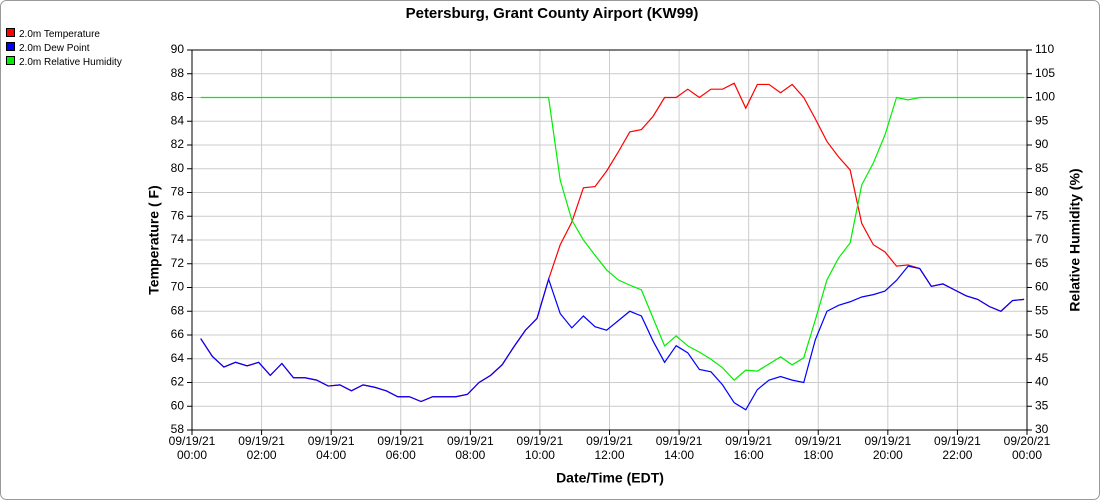  Describe the element at coordinates (1045, 73) in the screenshot. I see `y2-tick-label: 105` at that location.